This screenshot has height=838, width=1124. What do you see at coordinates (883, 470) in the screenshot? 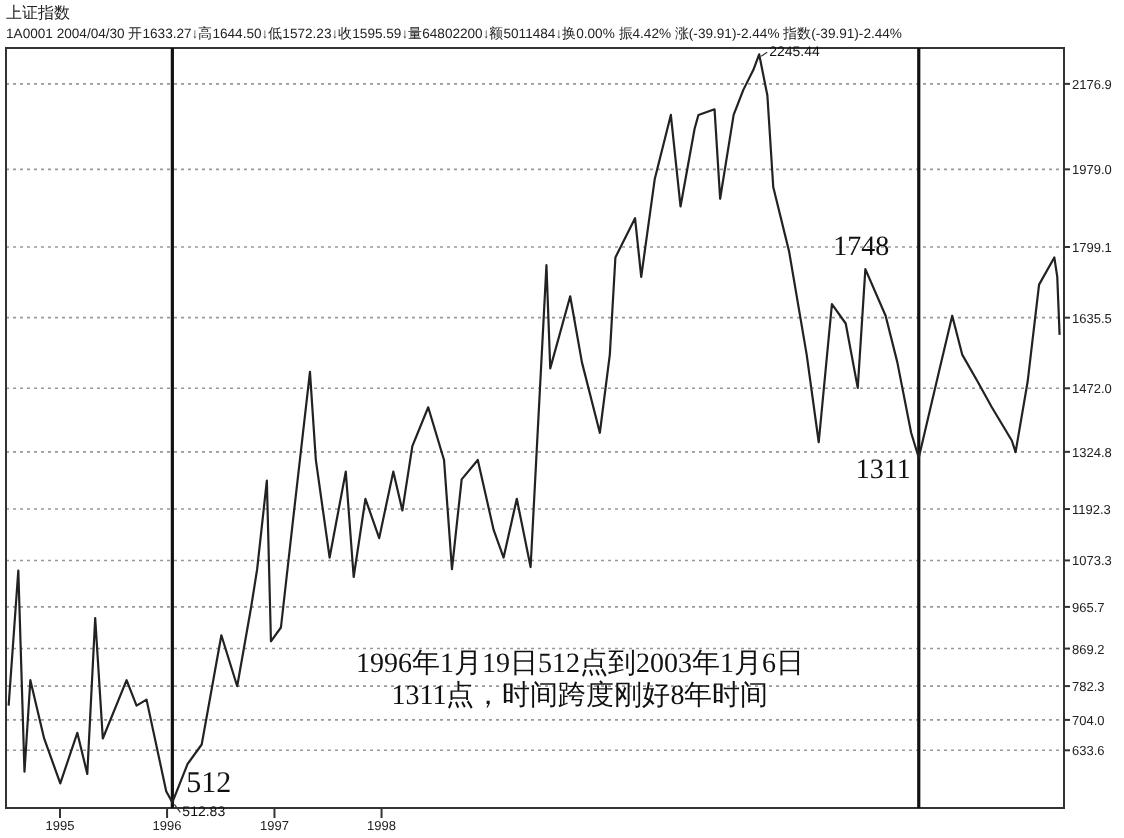
I see `annotation: 1311` at bounding box center [883, 470].